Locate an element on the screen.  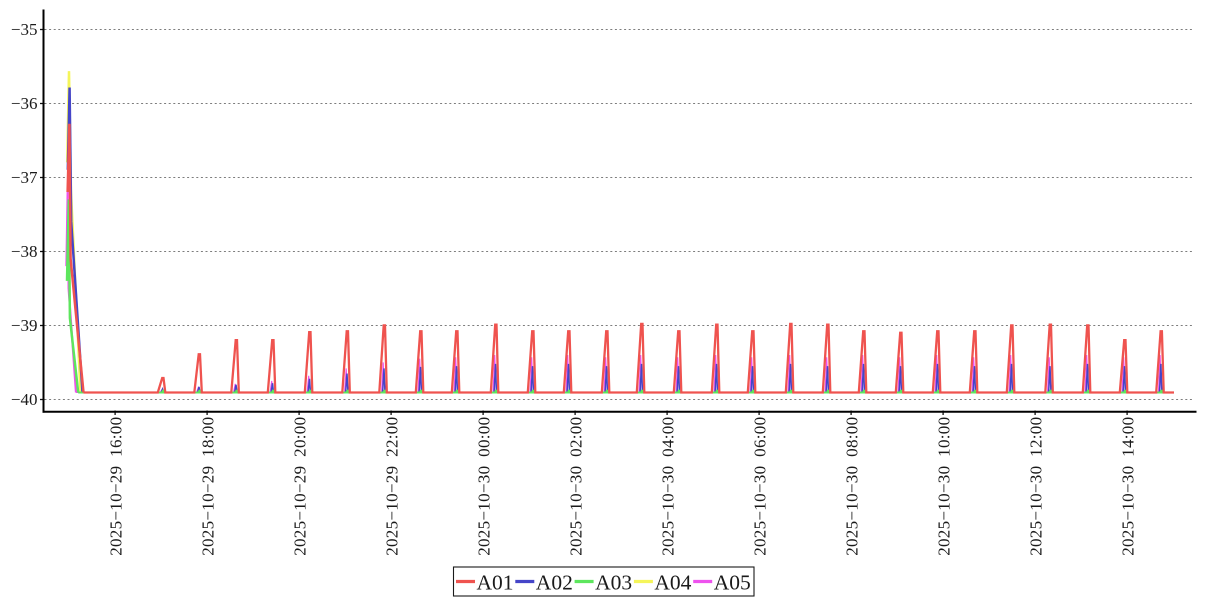
svg-text: −39 is located at coordinates (24, 325).